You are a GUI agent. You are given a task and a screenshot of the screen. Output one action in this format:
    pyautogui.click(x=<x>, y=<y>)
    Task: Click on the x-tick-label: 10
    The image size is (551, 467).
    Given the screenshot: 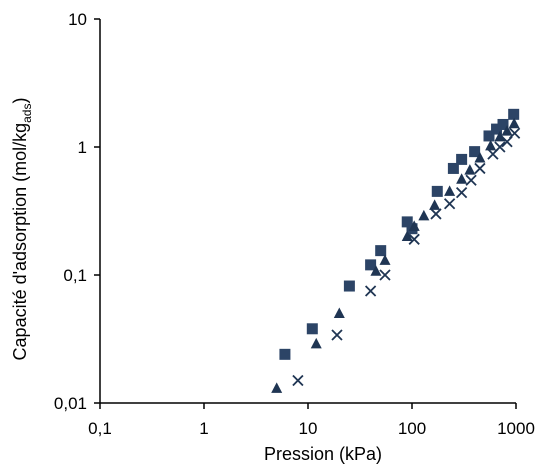 What is the action you would take?
    pyautogui.click(x=308, y=428)
    